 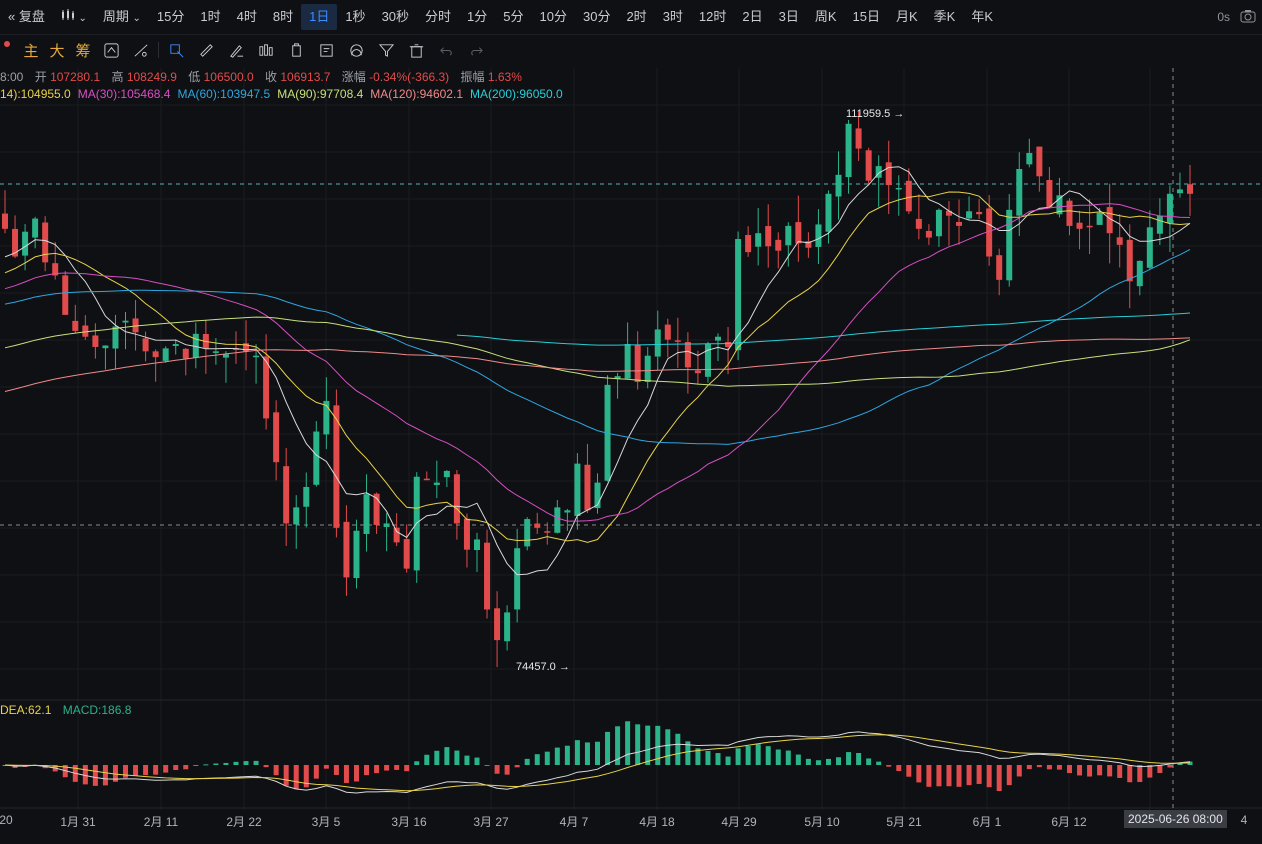 I want to click on position-icon, so click(x=296, y=50).